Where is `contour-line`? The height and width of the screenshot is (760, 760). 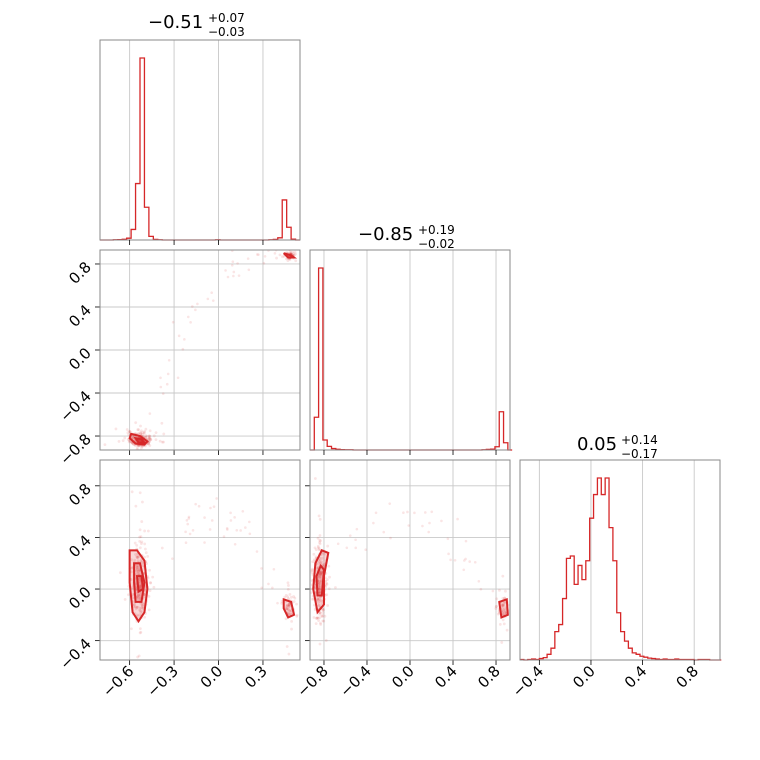
contour-line is located at coordinates (503, 608).